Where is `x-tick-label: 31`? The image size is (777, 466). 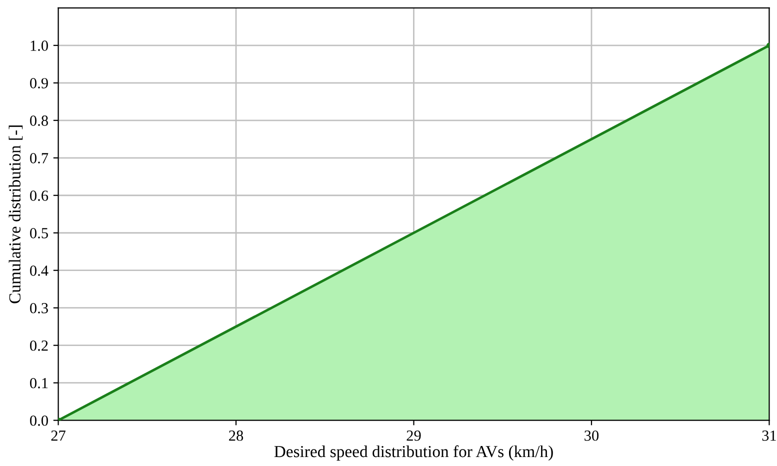 x-tick-label: 31 is located at coordinates (769, 435).